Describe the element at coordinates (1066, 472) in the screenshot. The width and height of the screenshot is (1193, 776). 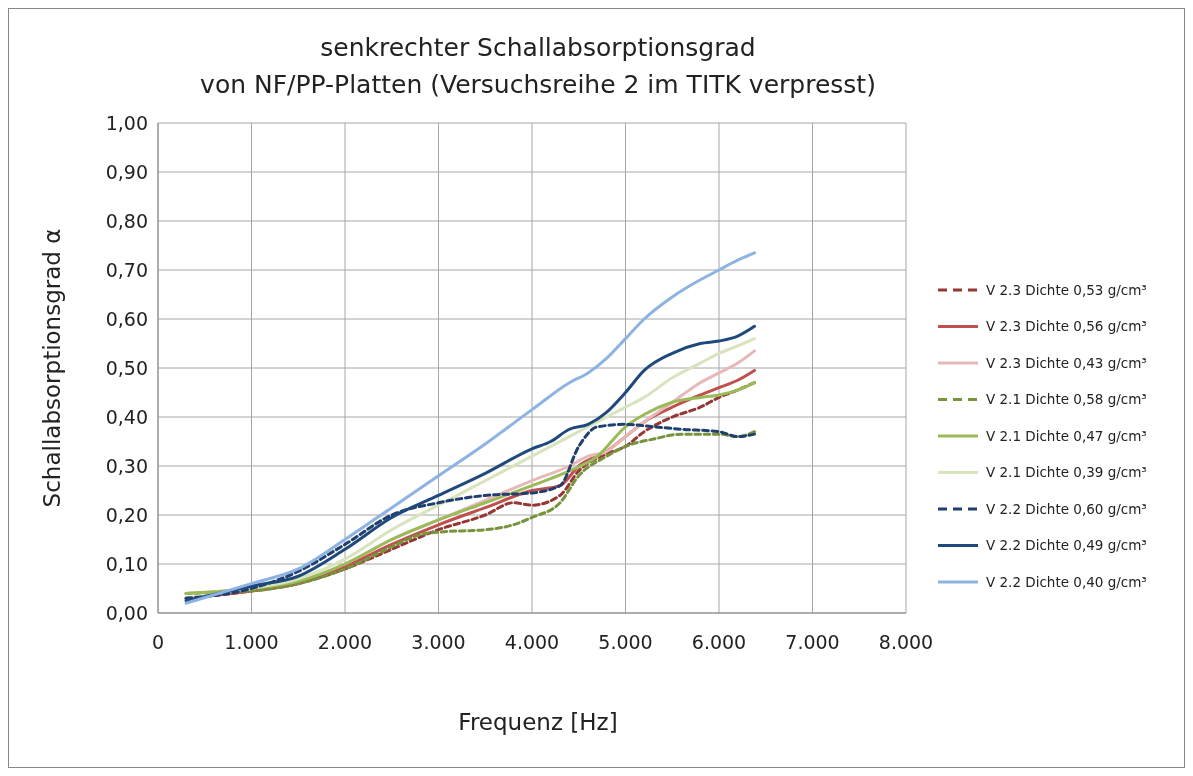
I see `legend-label: V 2.1 Dichte 0,39 g/cm³` at that location.